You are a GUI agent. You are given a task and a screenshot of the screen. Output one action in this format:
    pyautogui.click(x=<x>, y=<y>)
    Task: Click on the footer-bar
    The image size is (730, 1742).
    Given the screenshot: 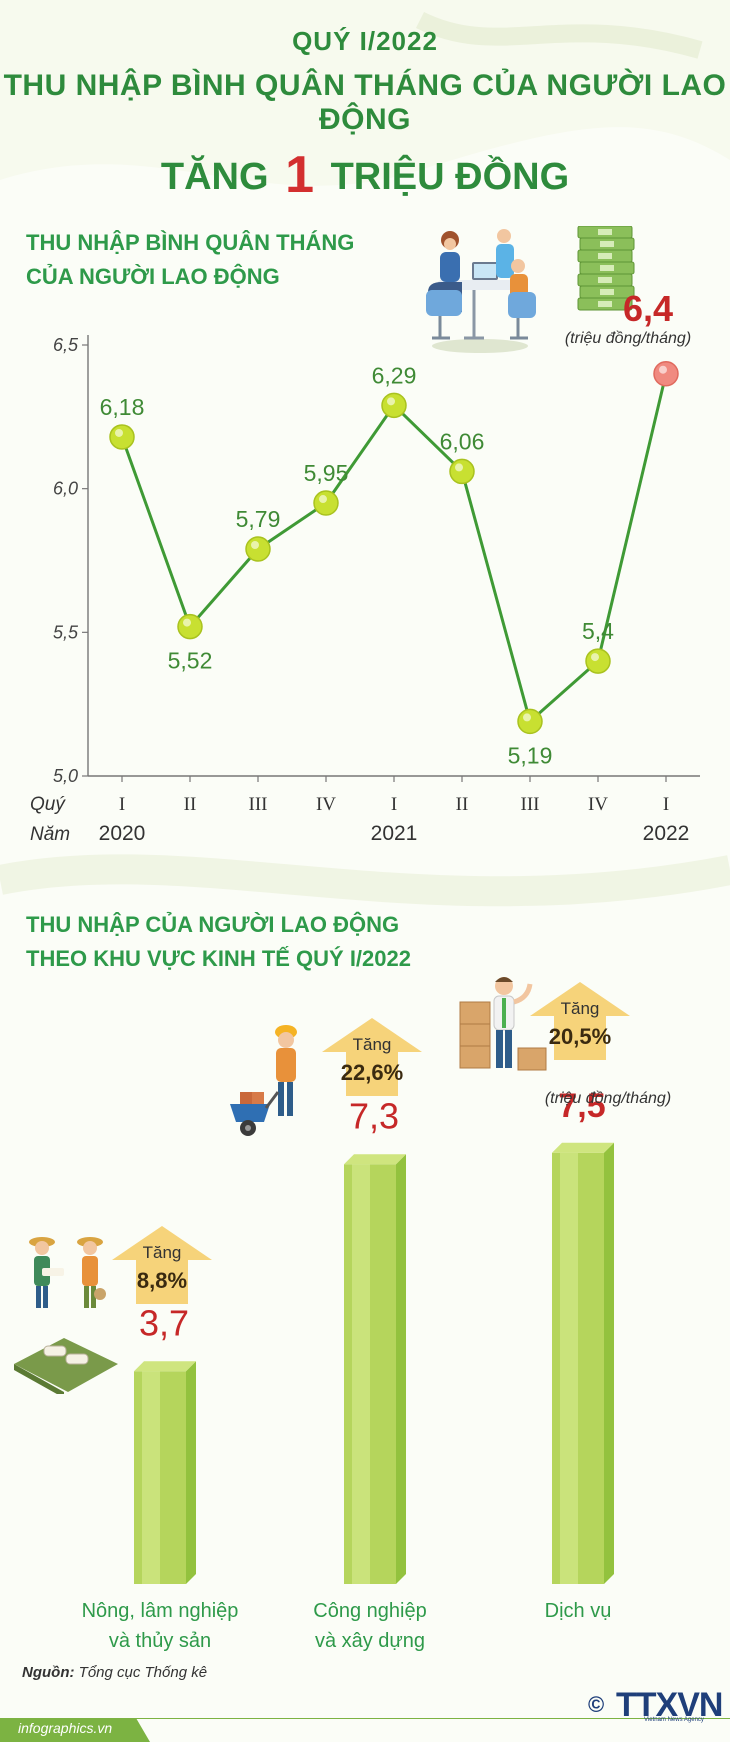 What is the action you would take?
    pyautogui.click(x=365, y=1730)
    